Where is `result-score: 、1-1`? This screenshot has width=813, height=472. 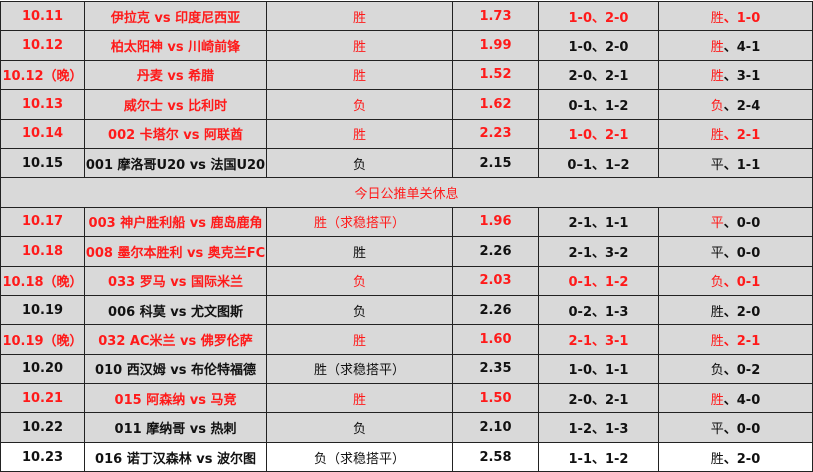
result-score: 、1-1 is located at coordinates (742, 165).